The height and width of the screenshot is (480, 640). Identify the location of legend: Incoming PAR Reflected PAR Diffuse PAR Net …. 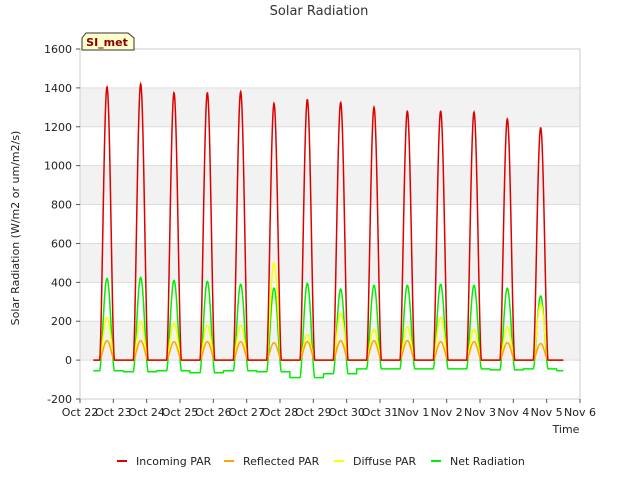
(321, 461).